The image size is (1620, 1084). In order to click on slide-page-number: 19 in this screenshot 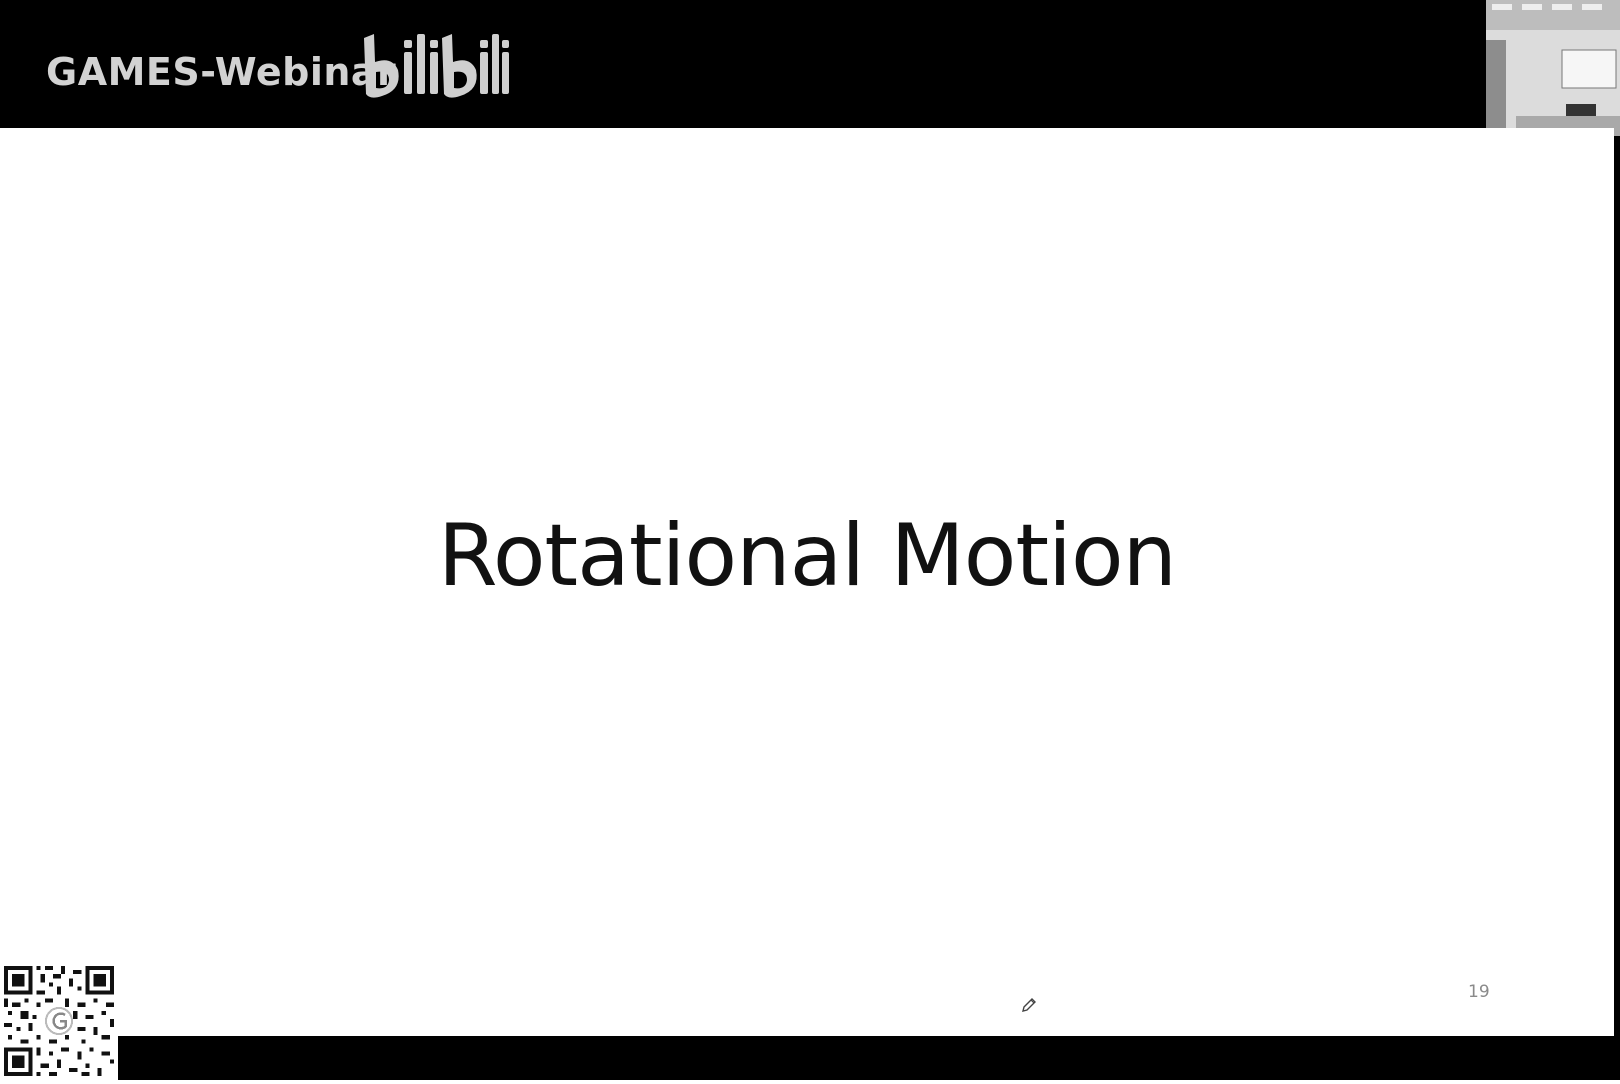, I will do `click(1479, 992)`.